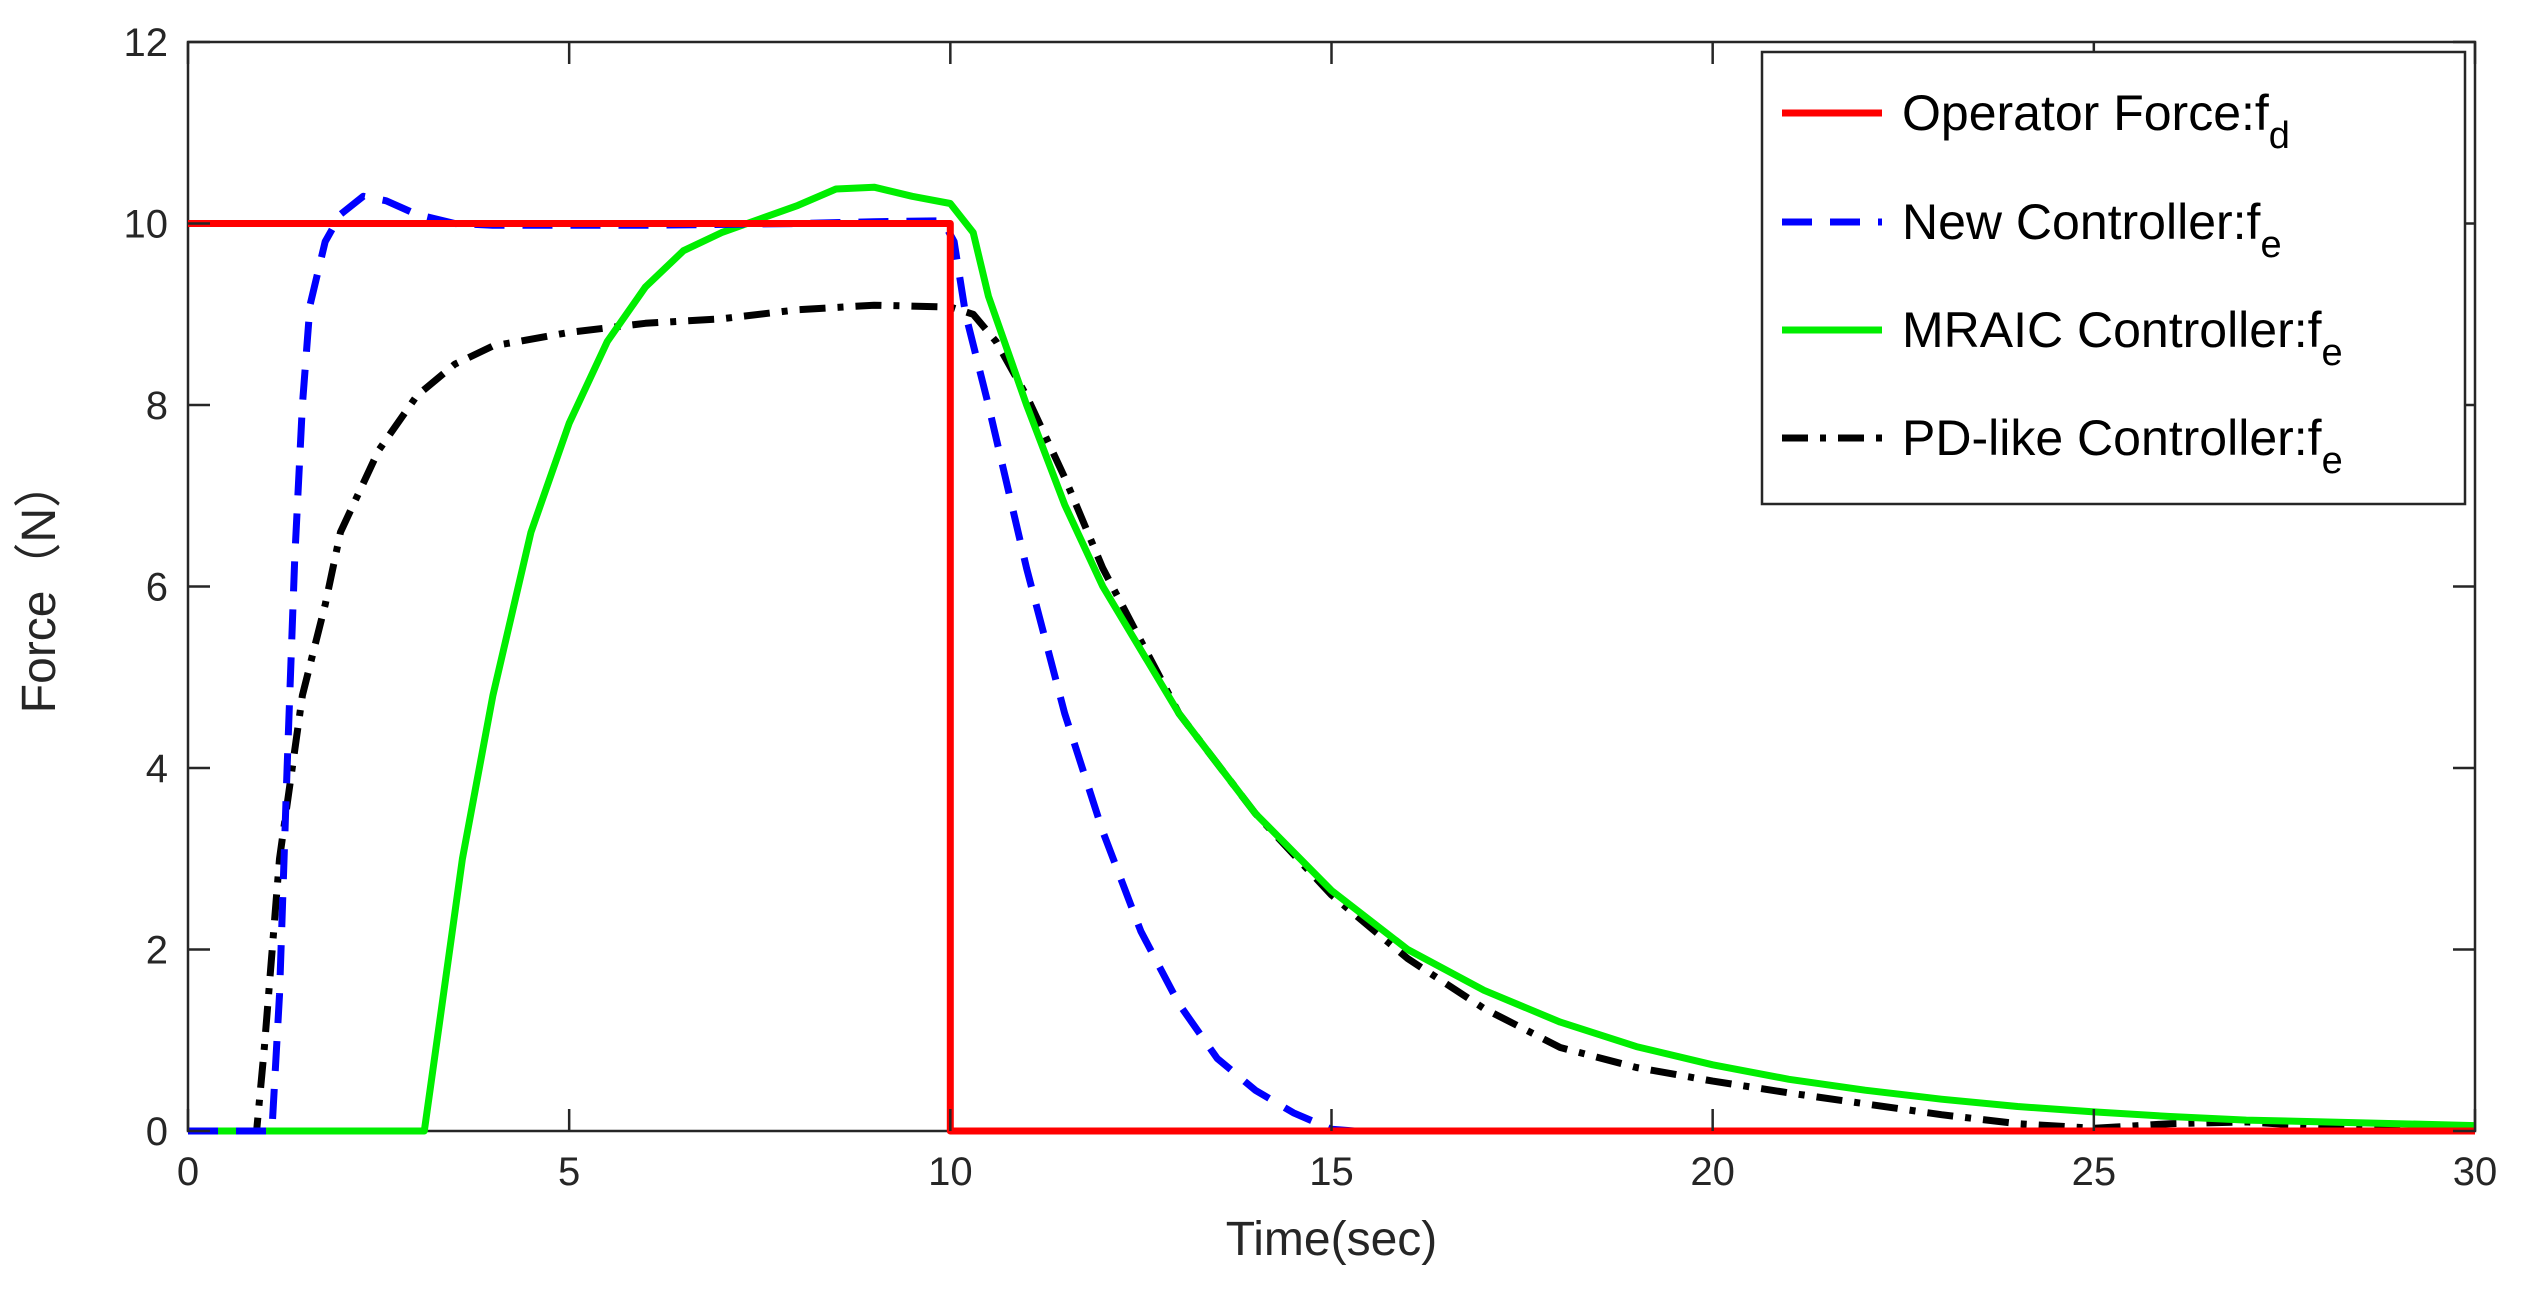  Describe the element at coordinates (146, 225) in the screenshot. I see `y-tick-label: 10` at that location.